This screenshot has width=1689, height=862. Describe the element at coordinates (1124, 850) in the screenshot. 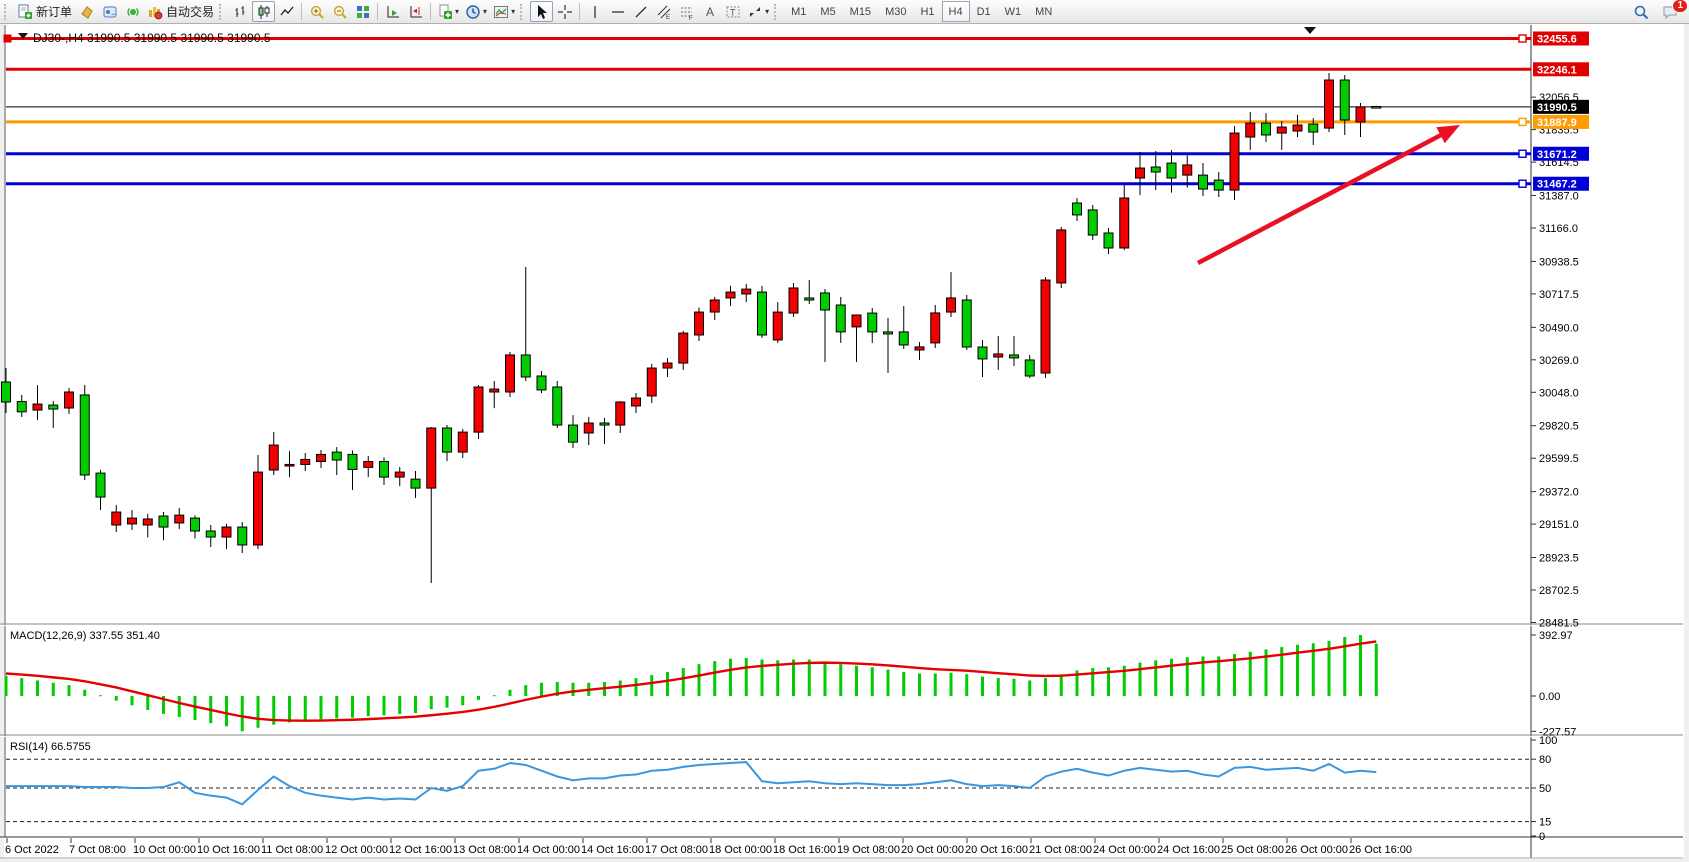

I see `time-axis-label: 24 Oct 00:00` at that location.